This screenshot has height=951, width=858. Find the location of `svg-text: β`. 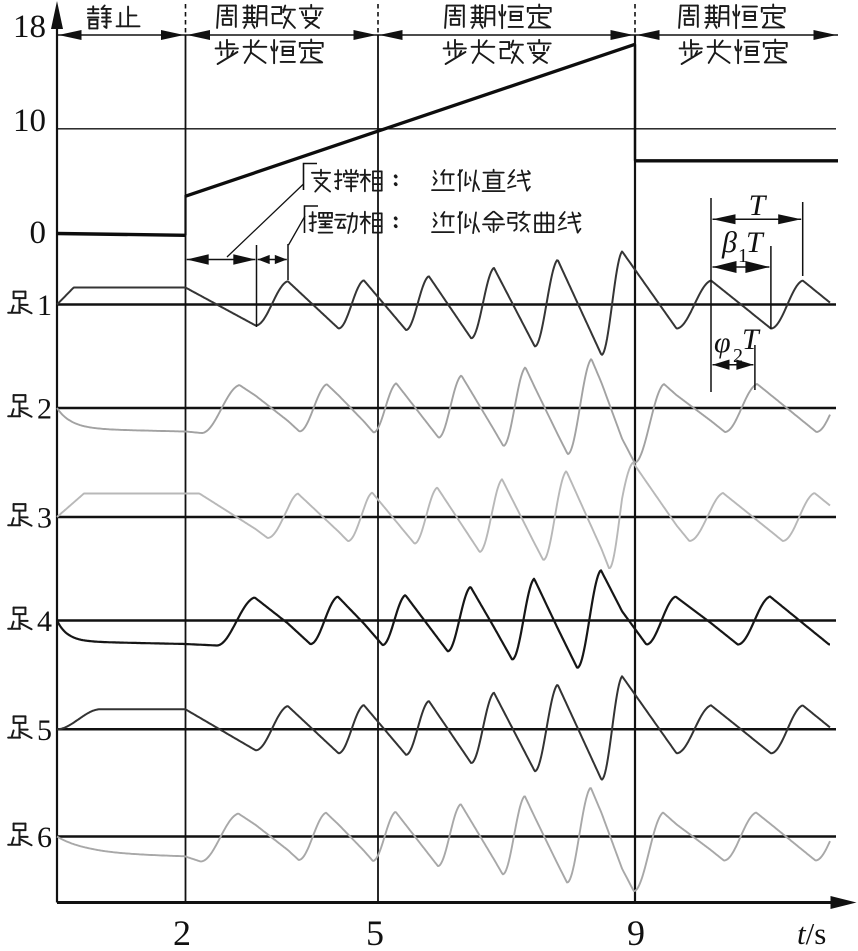

svg-text: β is located at coordinates (729, 242).